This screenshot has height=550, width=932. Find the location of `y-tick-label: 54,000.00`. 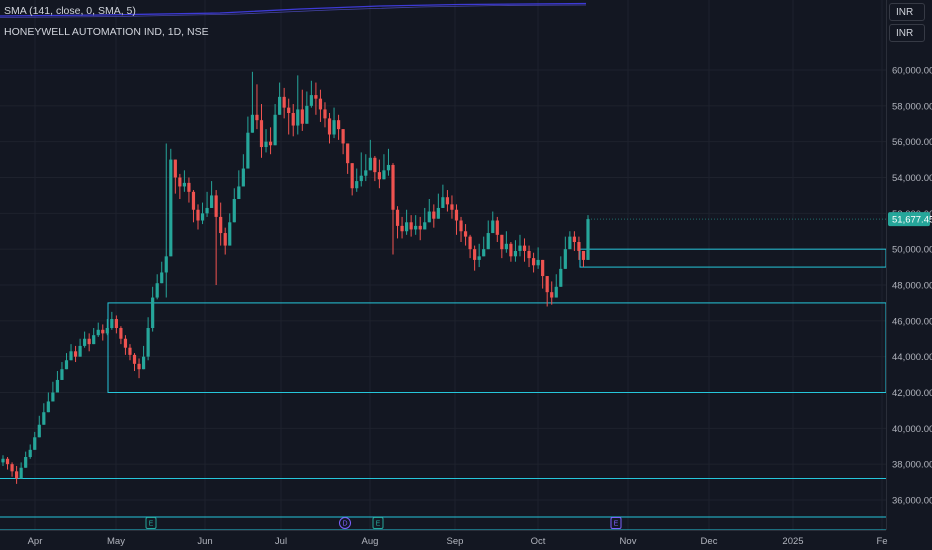

y-tick-label: 54,000.00 is located at coordinates (912, 178).